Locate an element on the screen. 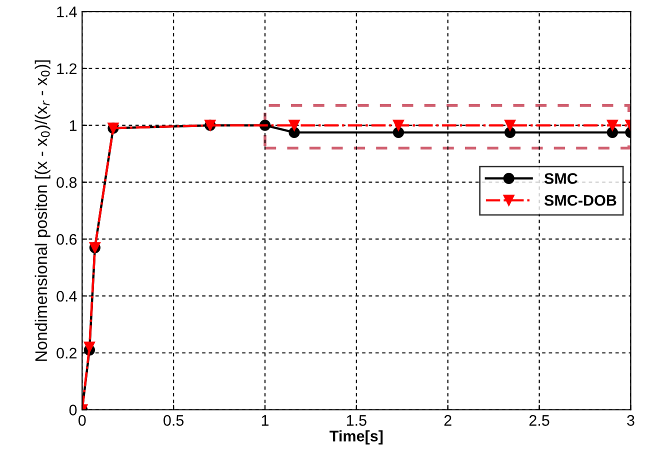  y-tick-label: 1.4 is located at coordinates (67, 12).